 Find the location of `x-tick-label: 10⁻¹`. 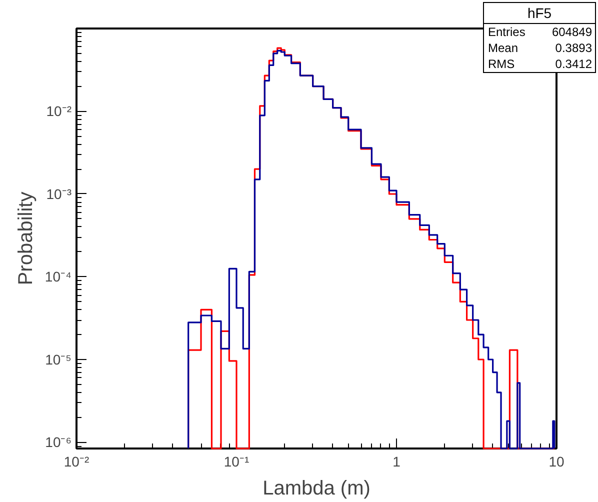

x-tick-label: 10⁻¹ is located at coordinates (237, 462).